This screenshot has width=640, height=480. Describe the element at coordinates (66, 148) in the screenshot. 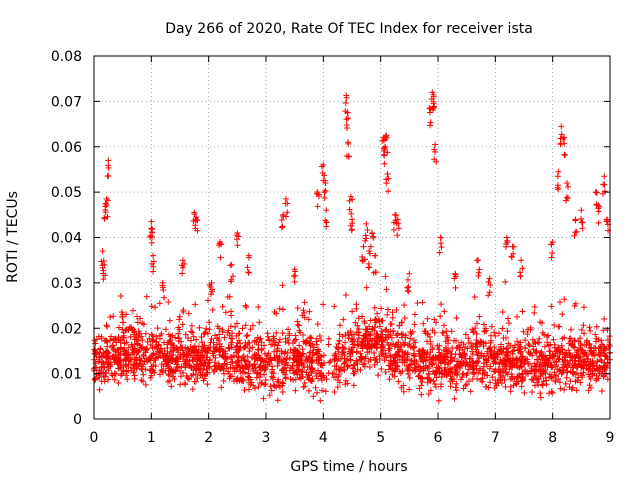

I see `y-tick-label: 0.06` at that location.